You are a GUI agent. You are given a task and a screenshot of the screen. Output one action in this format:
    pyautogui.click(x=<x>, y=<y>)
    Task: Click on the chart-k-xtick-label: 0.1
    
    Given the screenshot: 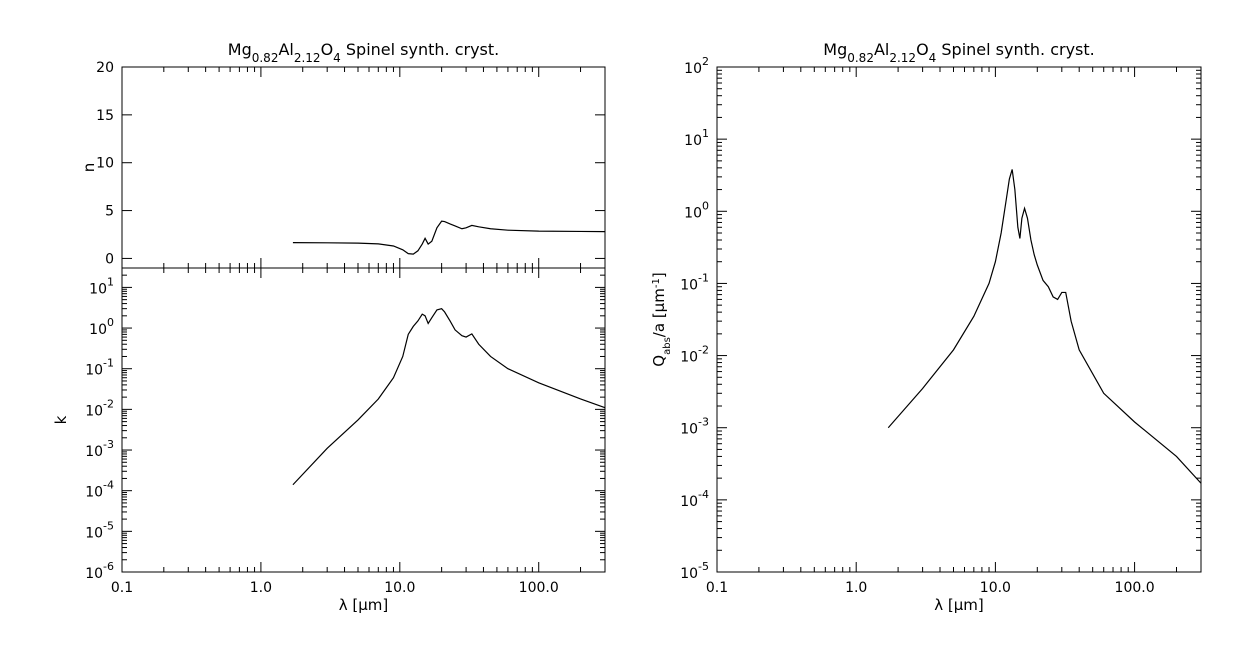 What is the action you would take?
    pyautogui.click(x=122, y=588)
    